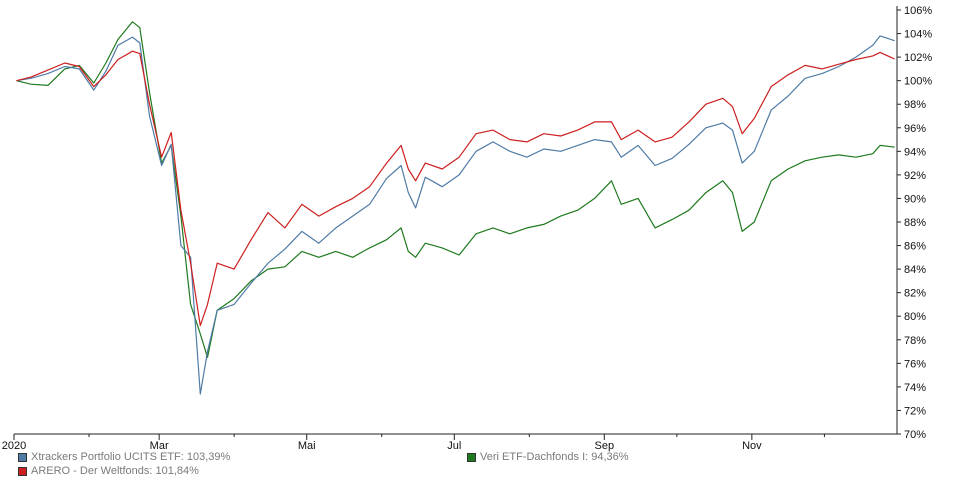 Image resolution: width=970 pixels, height=500 pixels. Describe the element at coordinates (915, 341) in the screenshot. I see `y-tick-label: 78%` at that location.